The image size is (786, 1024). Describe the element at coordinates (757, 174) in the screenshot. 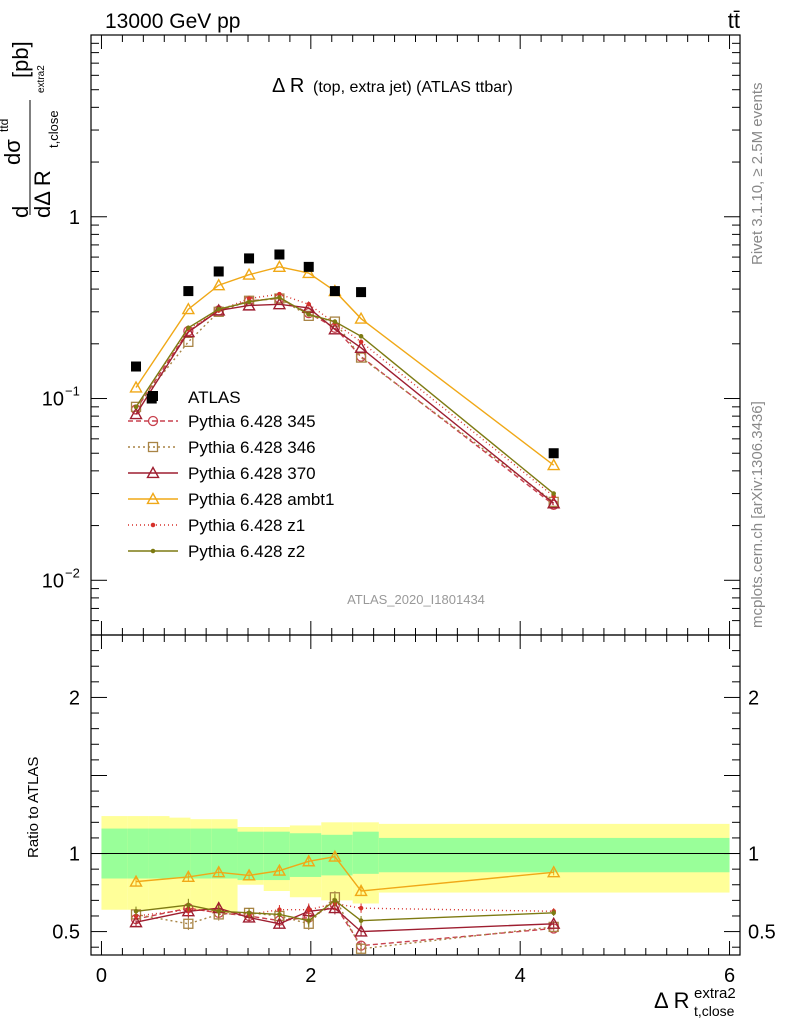

I see `side-label-rivet: Rivet 3.1.10, ≥ 2.5M events` at that location.